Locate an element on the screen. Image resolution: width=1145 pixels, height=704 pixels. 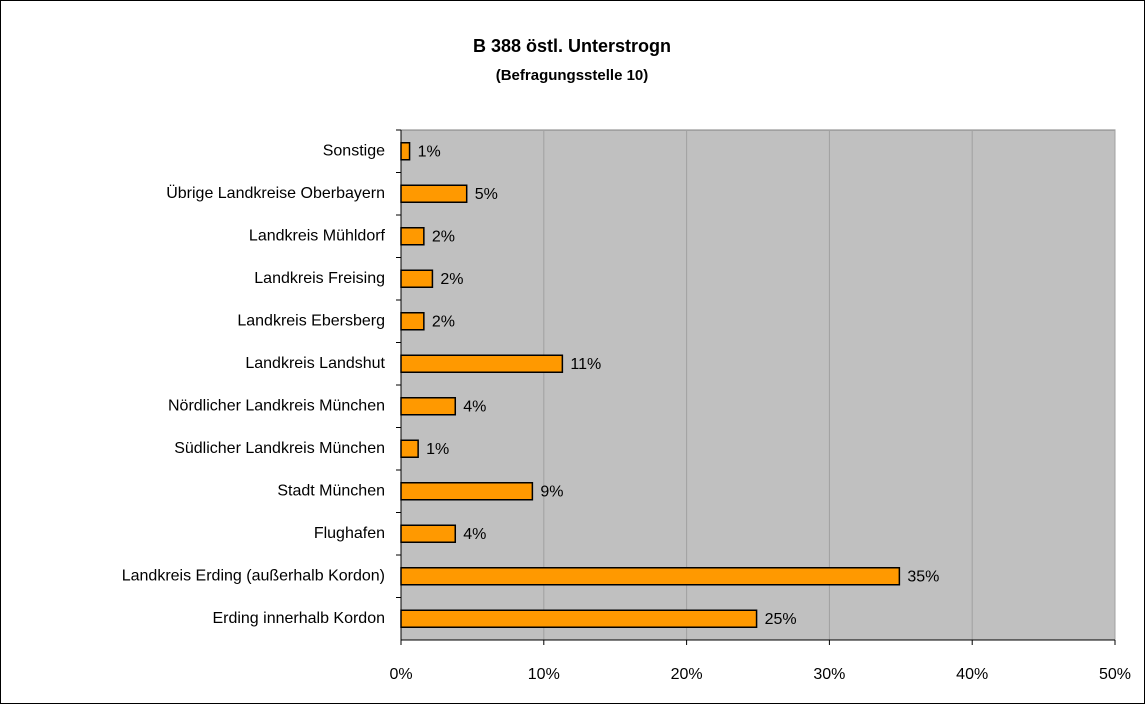
value-label: 11% is located at coordinates (585, 364).